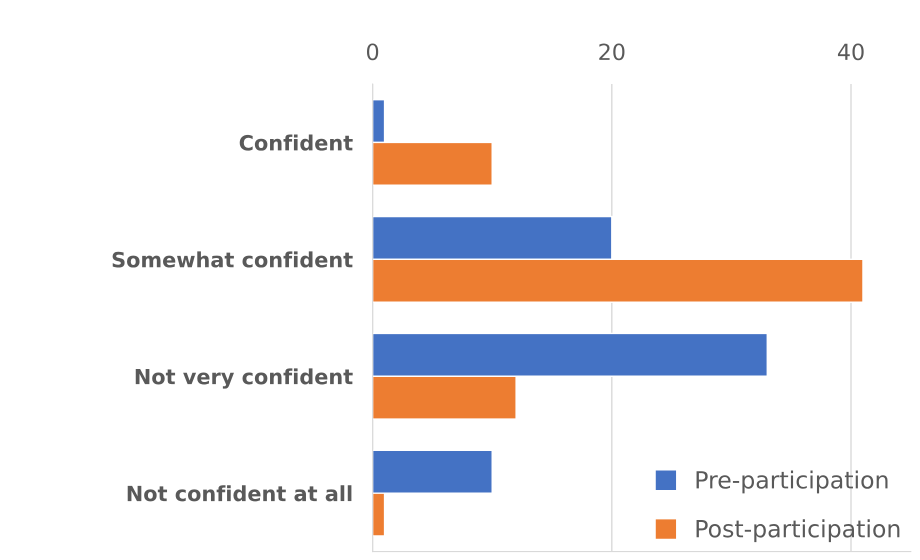  What do you see at coordinates (296, 142) in the screenshot?
I see `y-tick-label: Confident` at bounding box center [296, 142].